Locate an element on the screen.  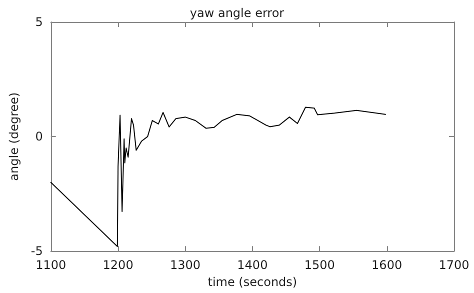
y-tick-label: -5 is located at coordinates (36, 251).